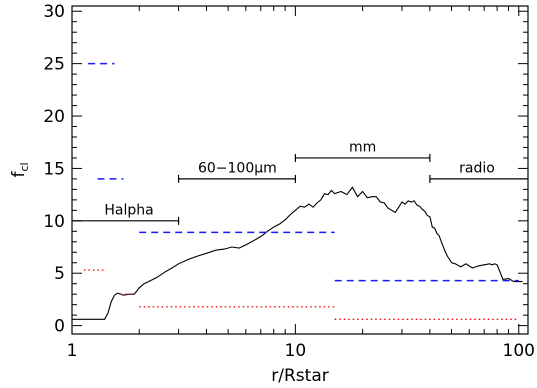 The width and height of the screenshot is (537, 388). What do you see at coordinates (54, 12) in the screenshot?
I see `y-tick-label-6: 30` at bounding box center [54, 12].